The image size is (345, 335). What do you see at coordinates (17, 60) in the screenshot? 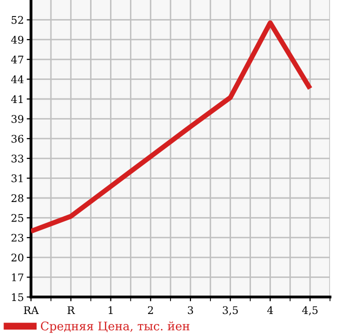
I see `y-tick-label: 47` at bounding box center [17, 60].